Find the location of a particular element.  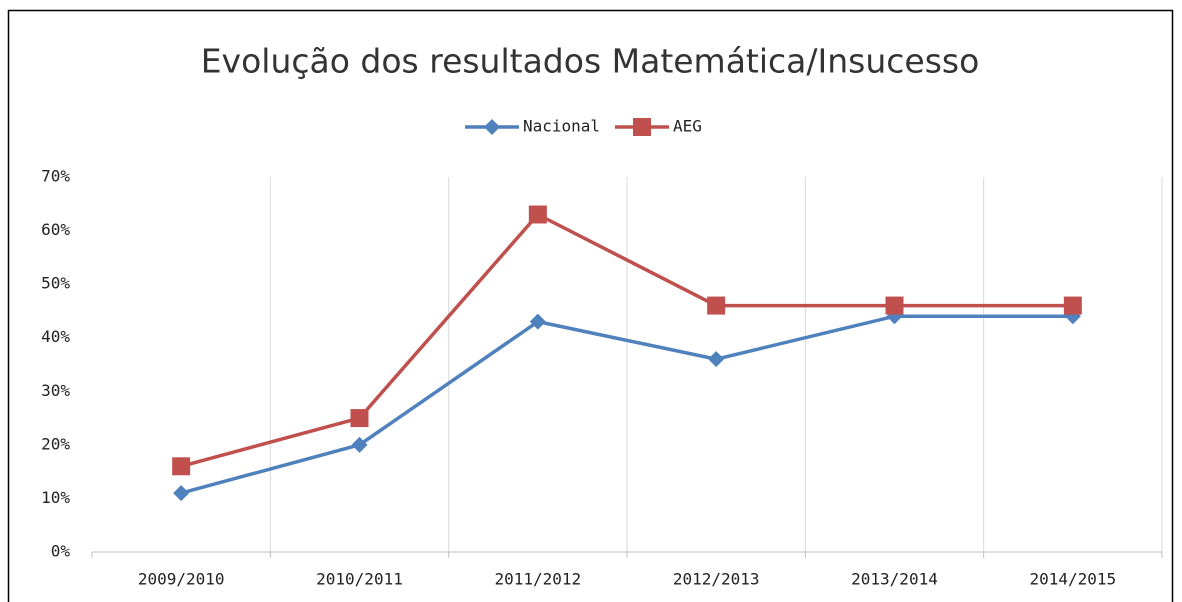

legend-label: Nacional is located at coordinates (561, 126).